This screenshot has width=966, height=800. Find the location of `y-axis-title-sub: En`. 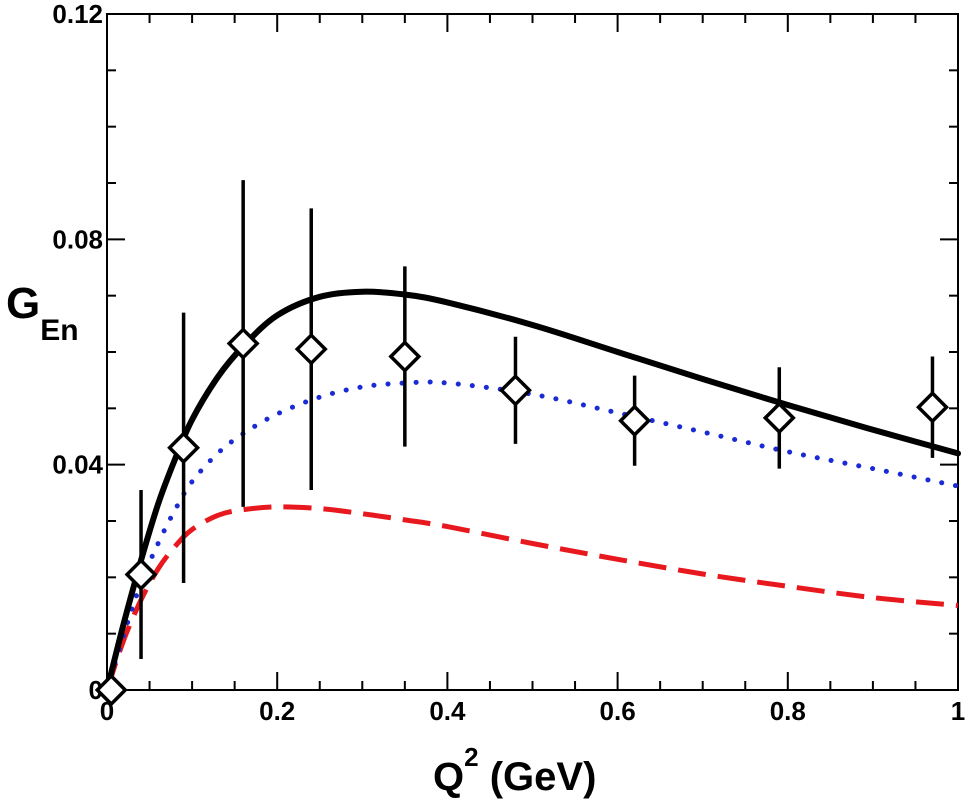

y-axis-title-sub: En is located at coordinates (59, 330).